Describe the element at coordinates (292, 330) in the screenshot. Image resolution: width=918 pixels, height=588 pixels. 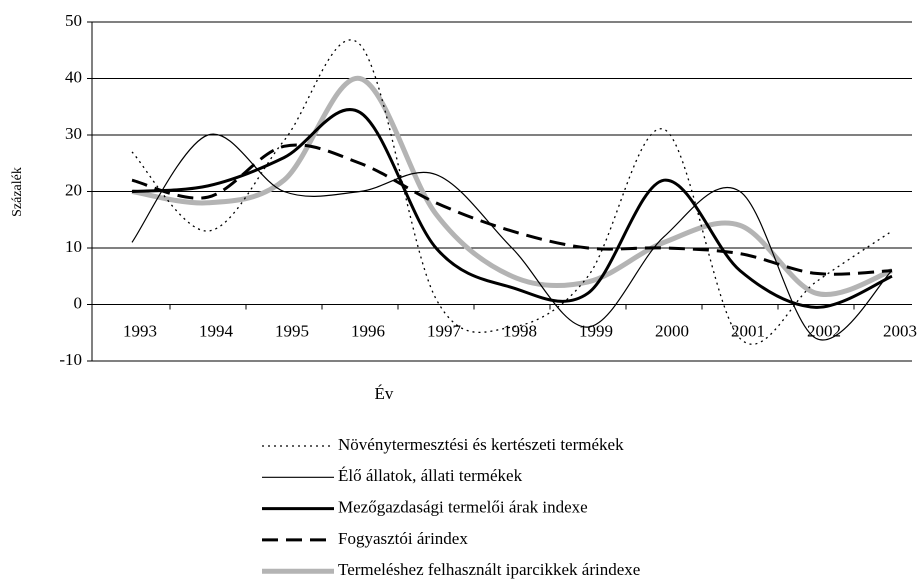
I see `x-tick-label: 1995` at that location.